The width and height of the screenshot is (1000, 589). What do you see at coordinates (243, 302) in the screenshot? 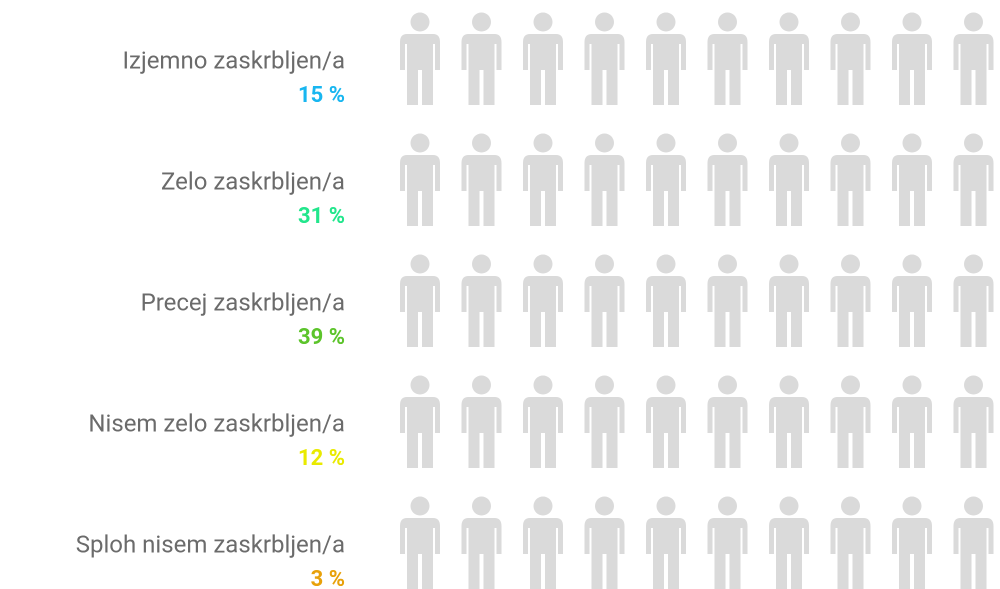
I see `category-label: Precej zaskrbljen/a` at bounding box center [243, 302].